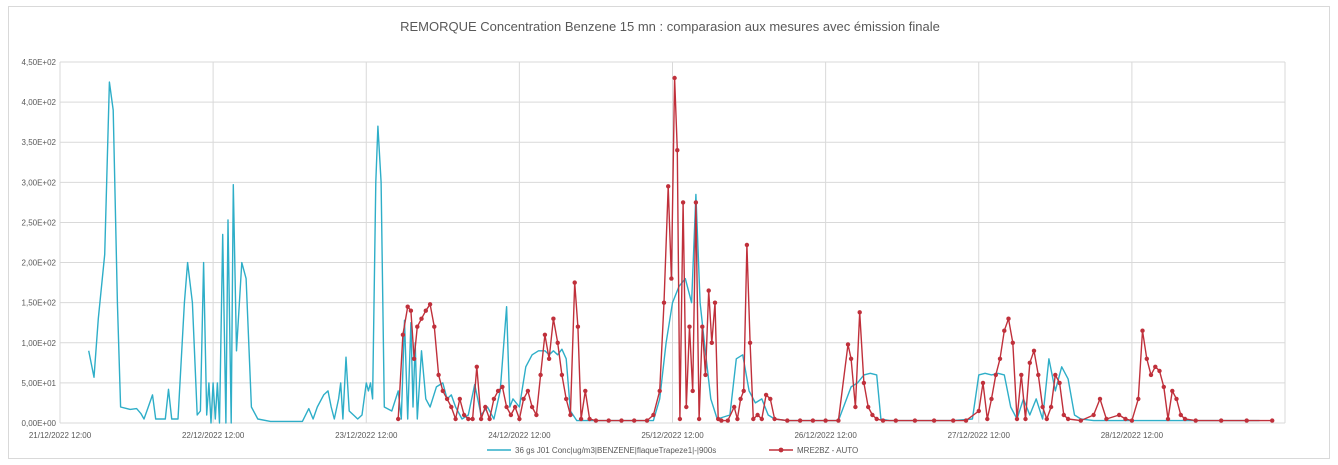 The height and width of the screenshot is (465, 1338). What do you see at coordinates (39, 222) in the screenshot?
I see `y-tick-label: 2,50E+02` at bounding box center [39, 222].